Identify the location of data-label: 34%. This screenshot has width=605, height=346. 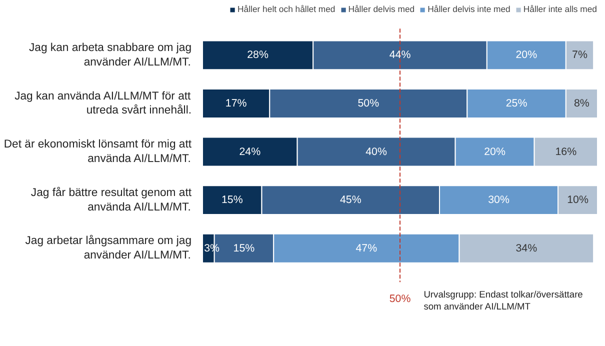
(527, 248).